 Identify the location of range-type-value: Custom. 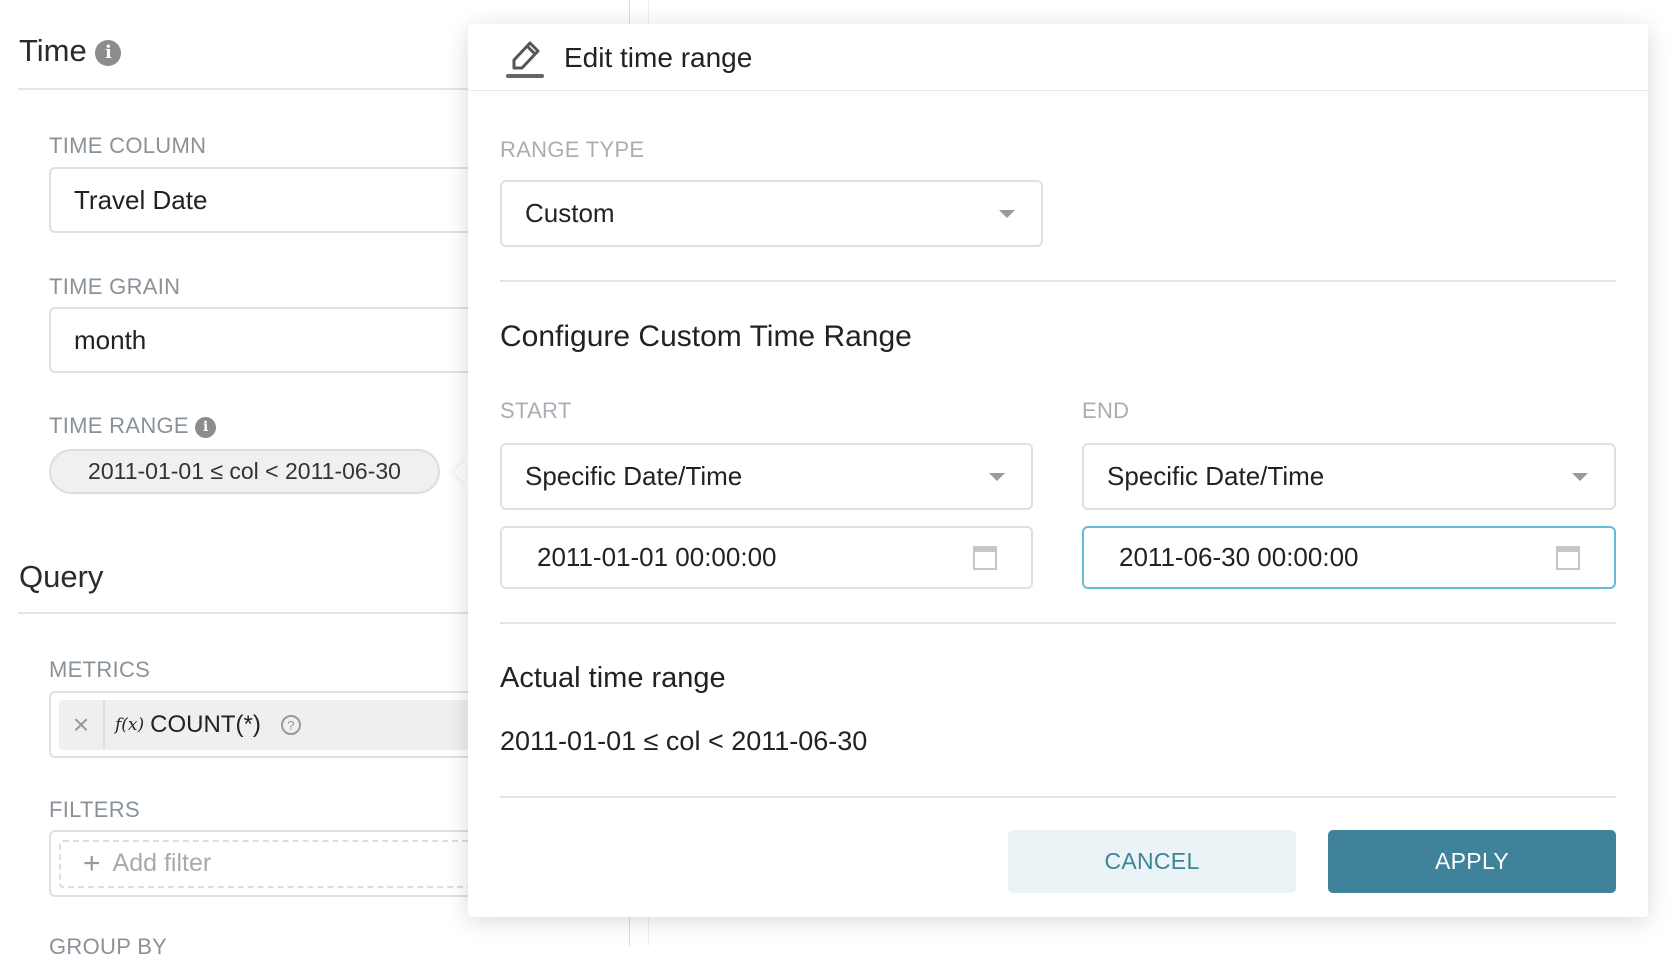
(570, 213).